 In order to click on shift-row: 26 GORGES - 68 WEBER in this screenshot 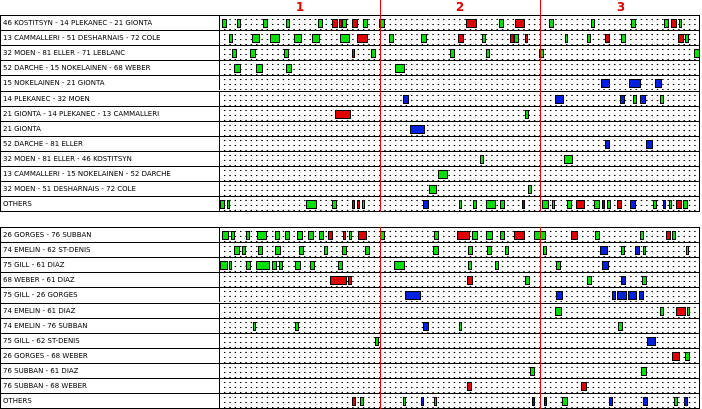, I will do `click(351, 355)`.